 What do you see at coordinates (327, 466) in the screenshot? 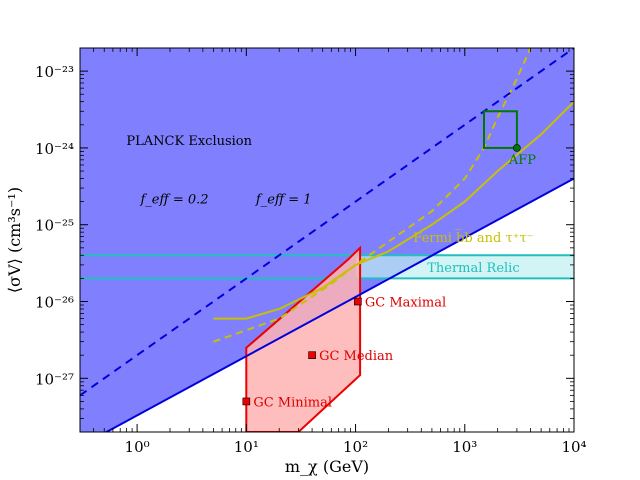
I see `x-axis-label: m_χ (GeV)` at bounding box center [327, 466].